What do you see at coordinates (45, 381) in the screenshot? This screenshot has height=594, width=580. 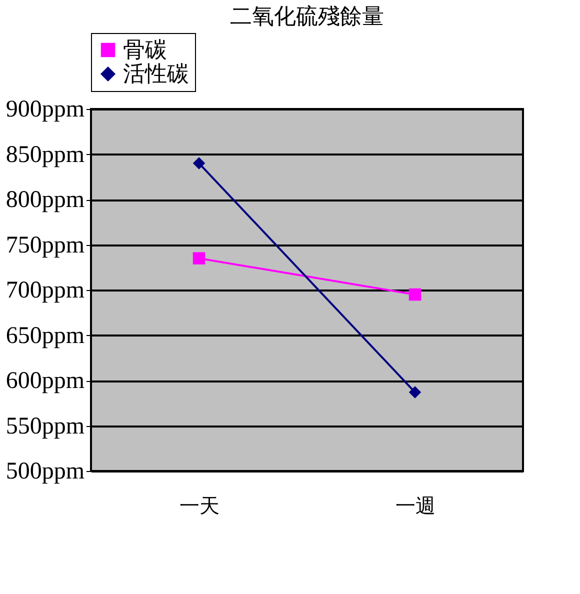 I see `y-tick-label: 600ppm` at bounding box center [45, 381].